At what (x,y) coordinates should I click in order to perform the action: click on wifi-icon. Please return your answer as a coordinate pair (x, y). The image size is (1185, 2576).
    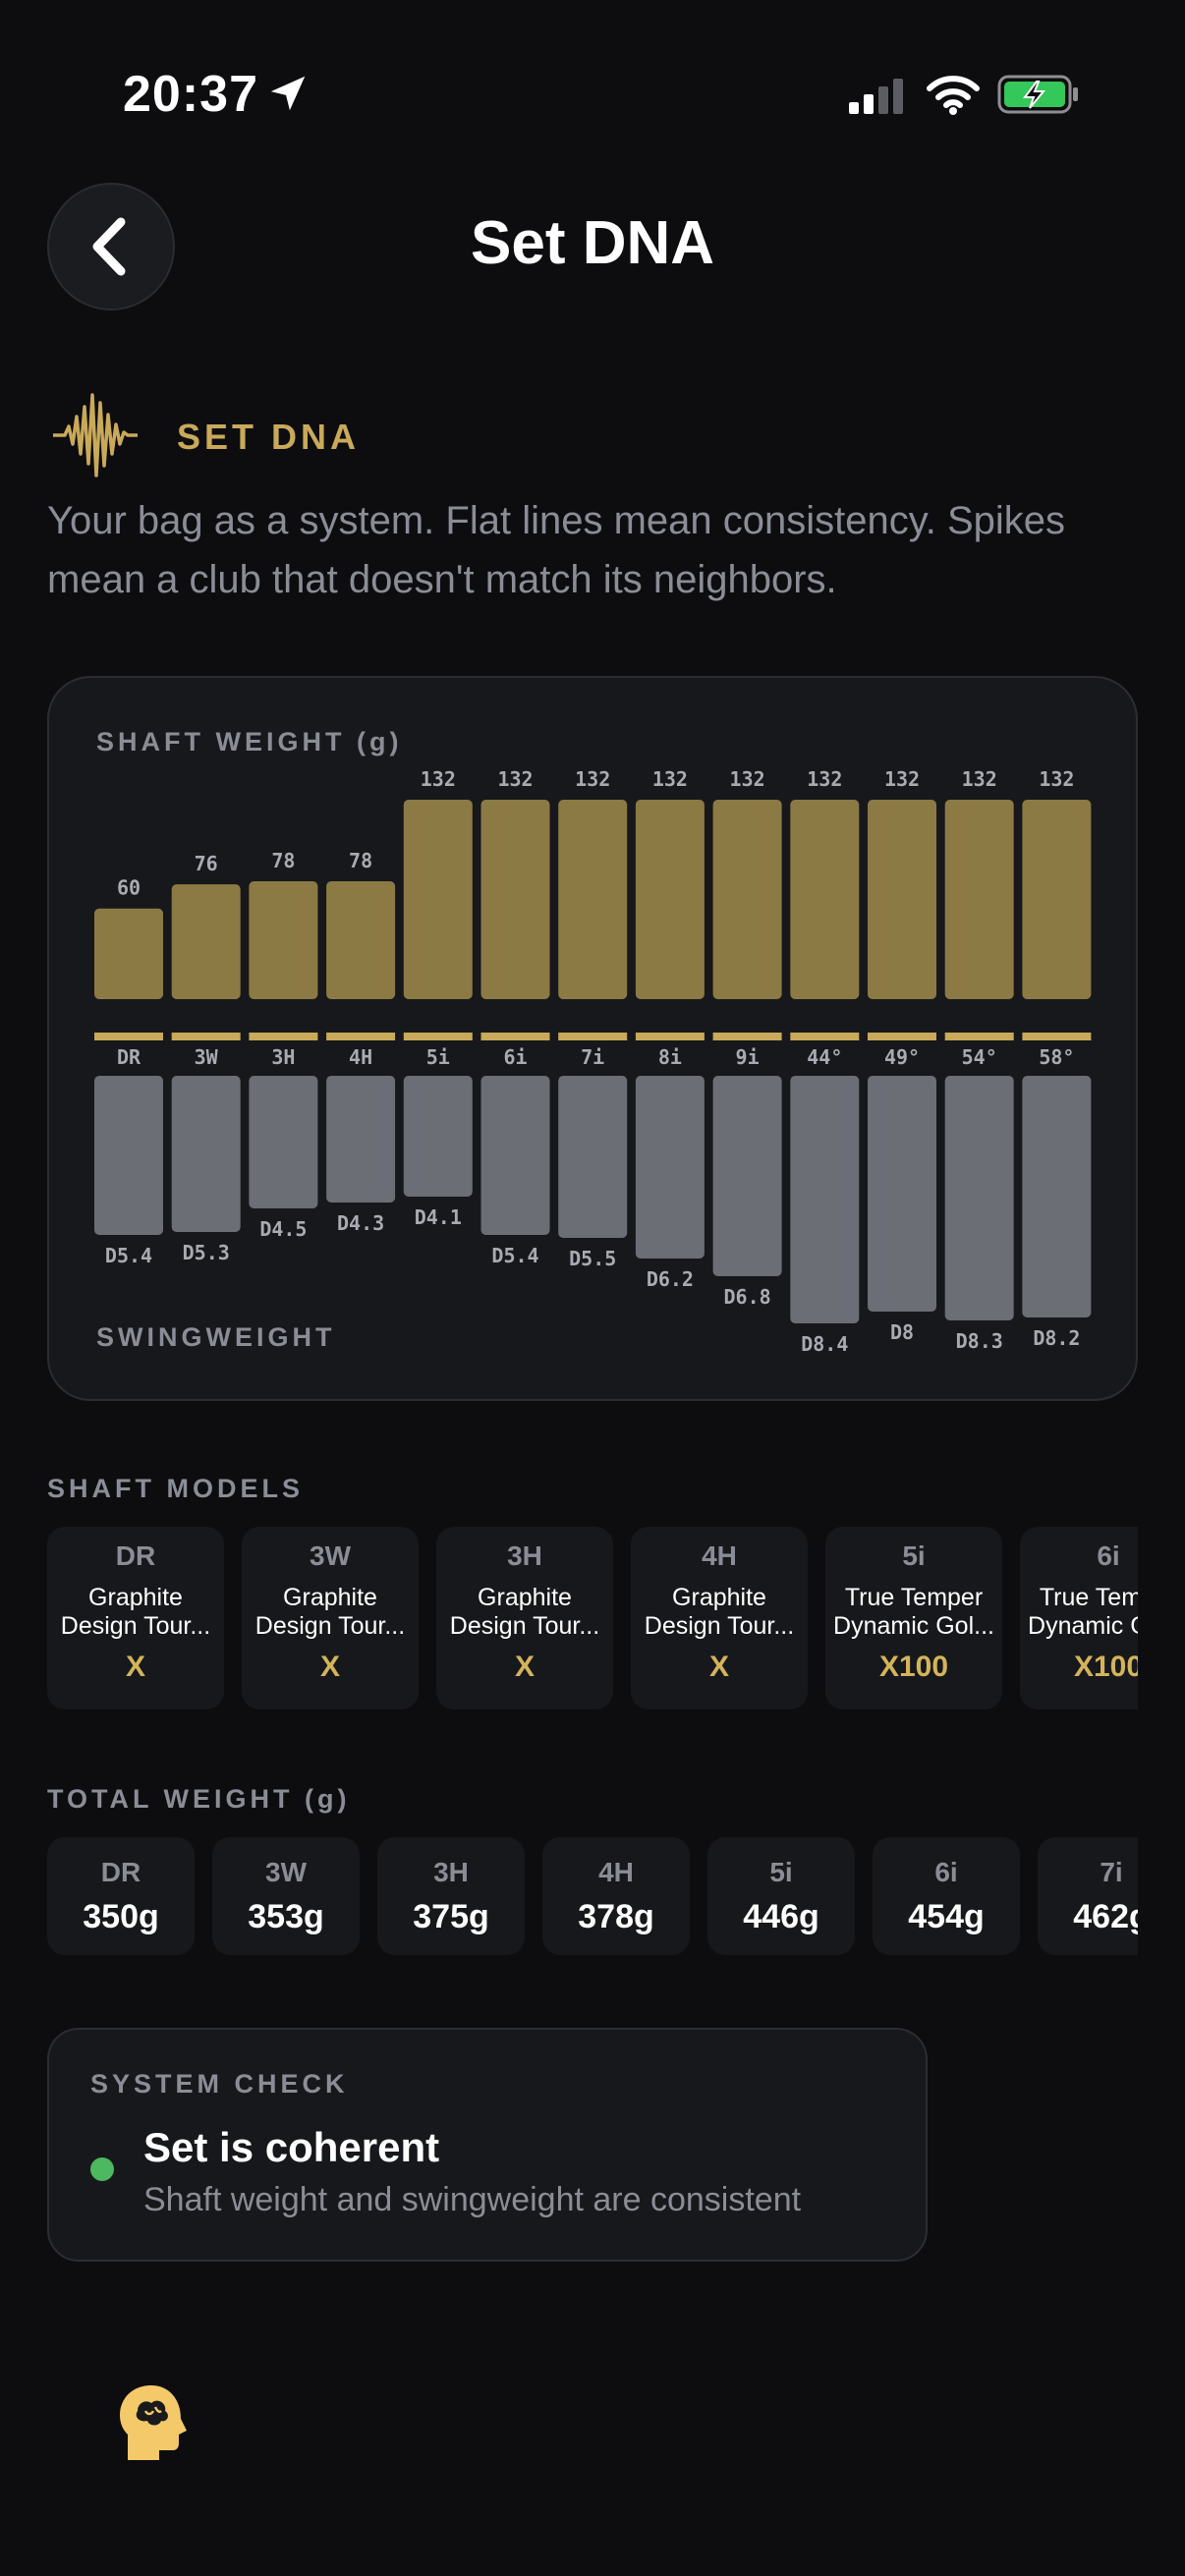
    Looking at the image, I should click on (954, 95).